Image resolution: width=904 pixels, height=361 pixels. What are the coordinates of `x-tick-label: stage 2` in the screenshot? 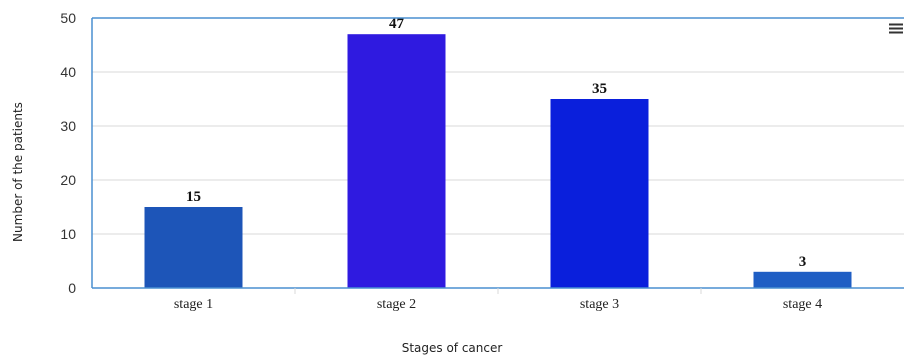 It's located at (396, 304).